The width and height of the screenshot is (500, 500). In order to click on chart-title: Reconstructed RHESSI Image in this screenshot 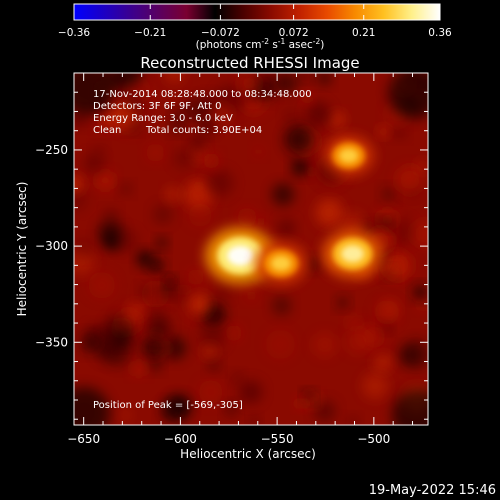, I will do `click(249, 63)`.